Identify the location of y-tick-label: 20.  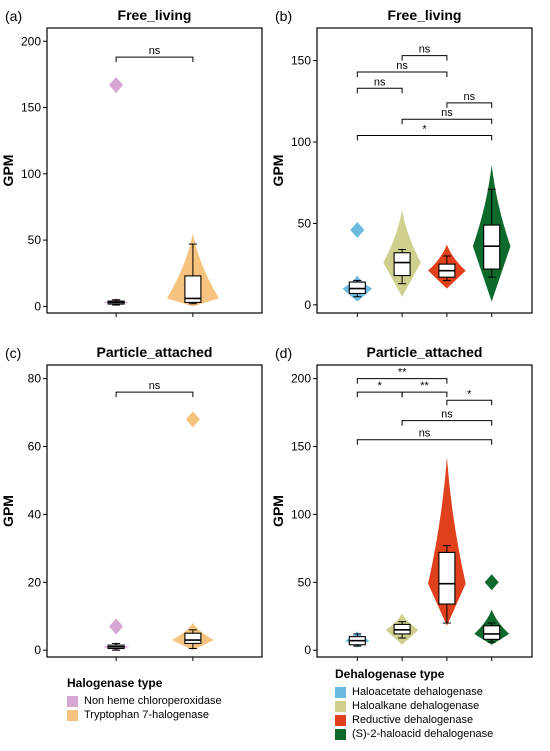
(35, 582).